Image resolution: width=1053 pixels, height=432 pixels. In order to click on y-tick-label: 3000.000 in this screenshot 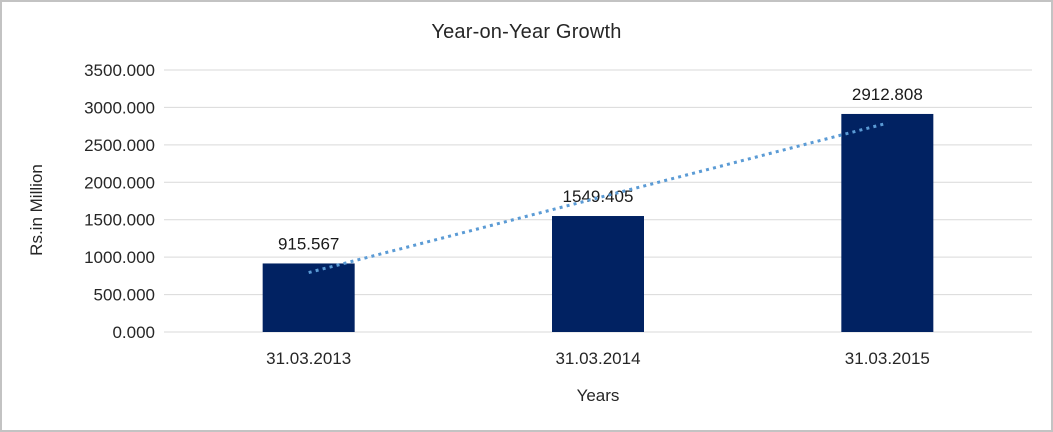, I will do `click(119, 107)`.